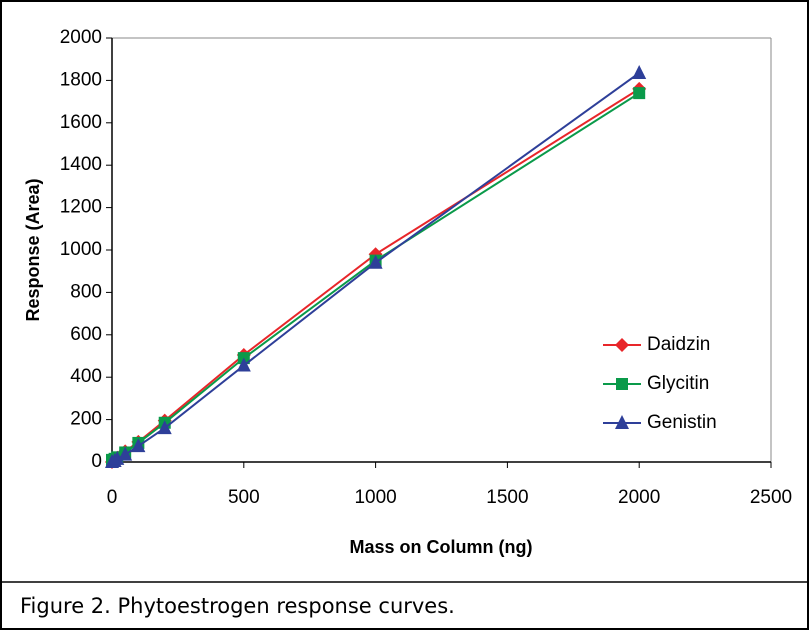  I want to click on legend-label: Daidzin, so click(678, 344).